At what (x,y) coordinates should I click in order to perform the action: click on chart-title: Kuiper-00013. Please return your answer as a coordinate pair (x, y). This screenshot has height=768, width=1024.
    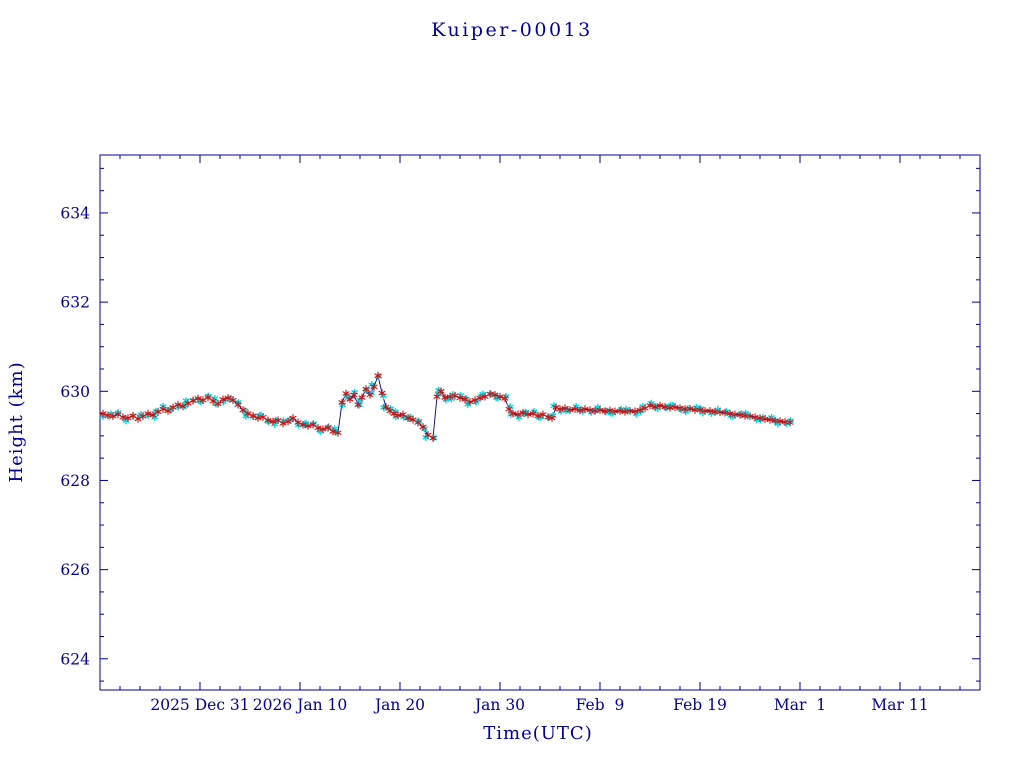
    Looking at the image, I should click on (511, 30).